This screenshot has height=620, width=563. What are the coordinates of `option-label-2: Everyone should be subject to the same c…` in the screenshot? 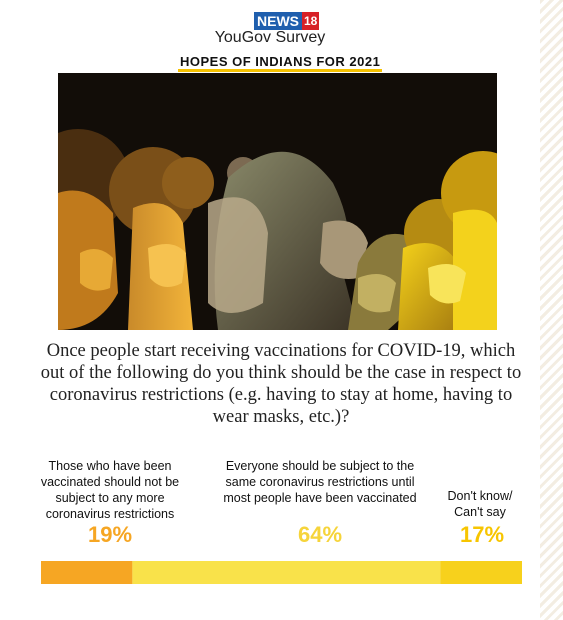 It's located at (320, 482).